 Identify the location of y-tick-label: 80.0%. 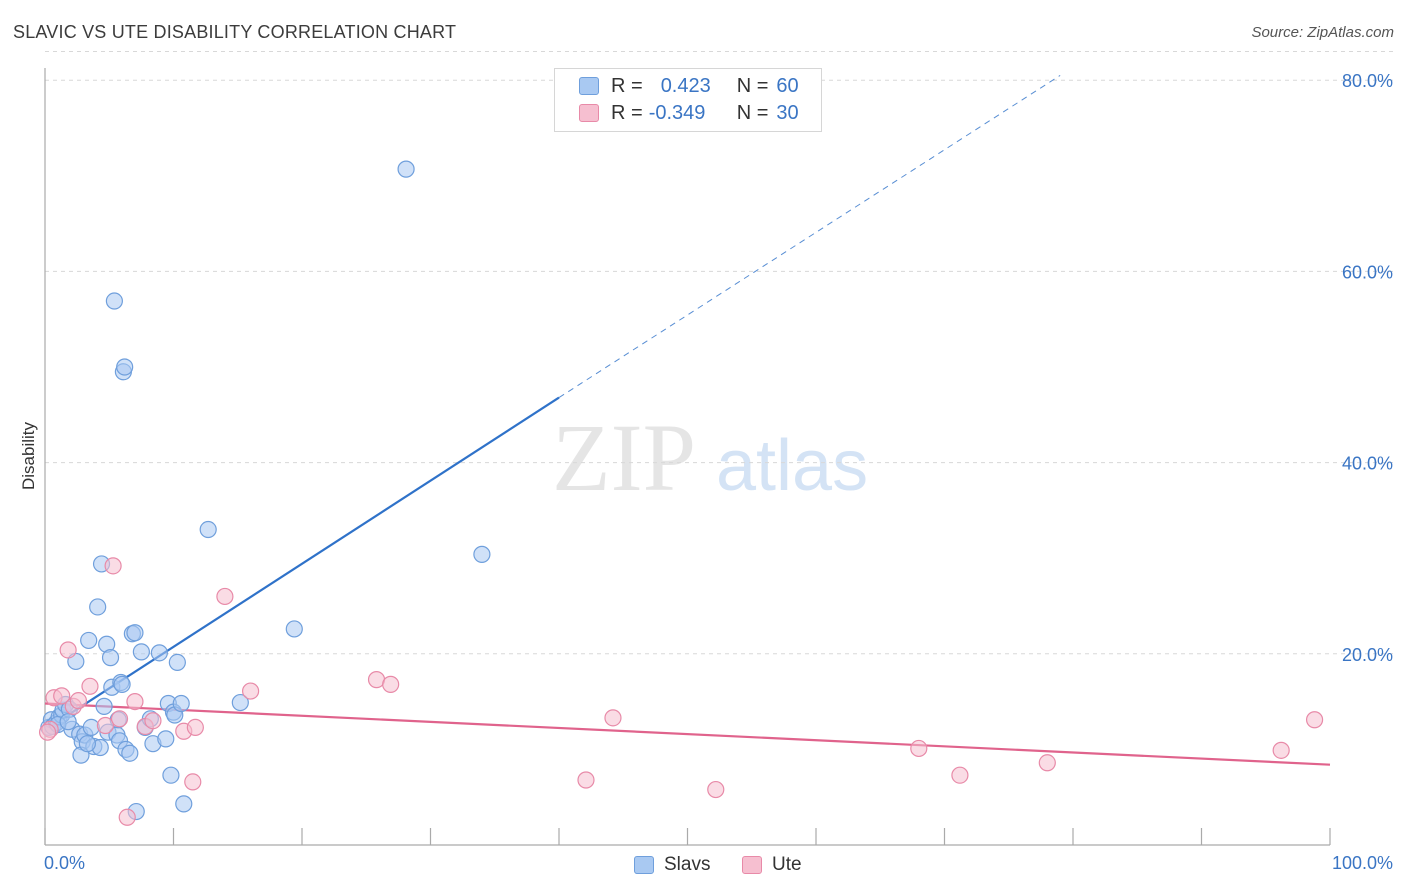
(1367, 81).